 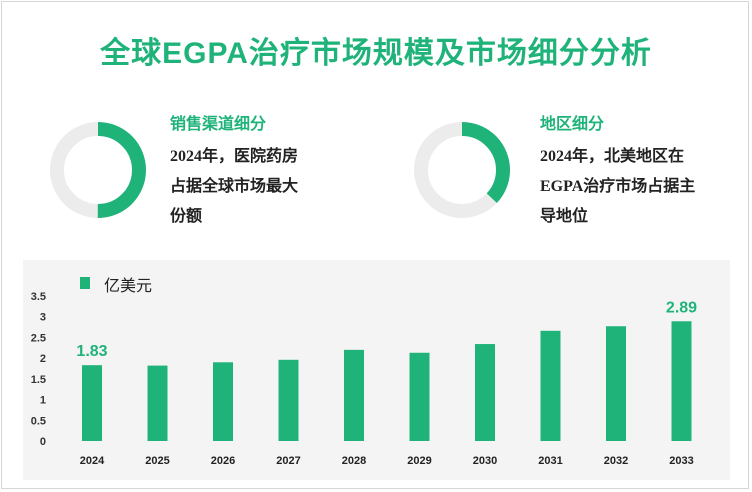 I want to click on channel-donut, so click(x=98, y=170).